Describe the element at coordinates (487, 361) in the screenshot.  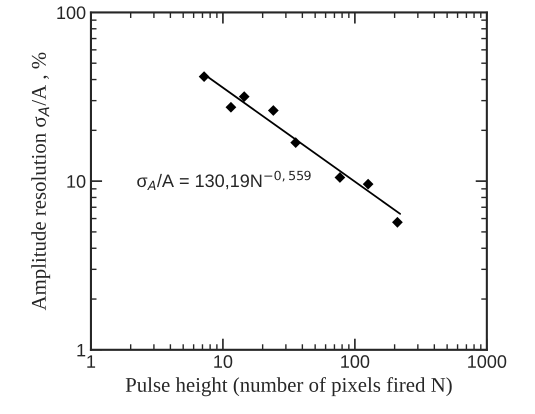
I see `x-tick-label: 1000` at that location.